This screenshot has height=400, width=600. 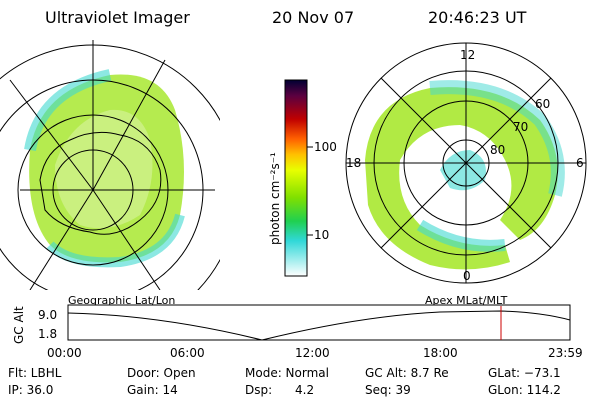 I want to click on alt-tick-1.8: 1.8, so click(x=48, y=334).